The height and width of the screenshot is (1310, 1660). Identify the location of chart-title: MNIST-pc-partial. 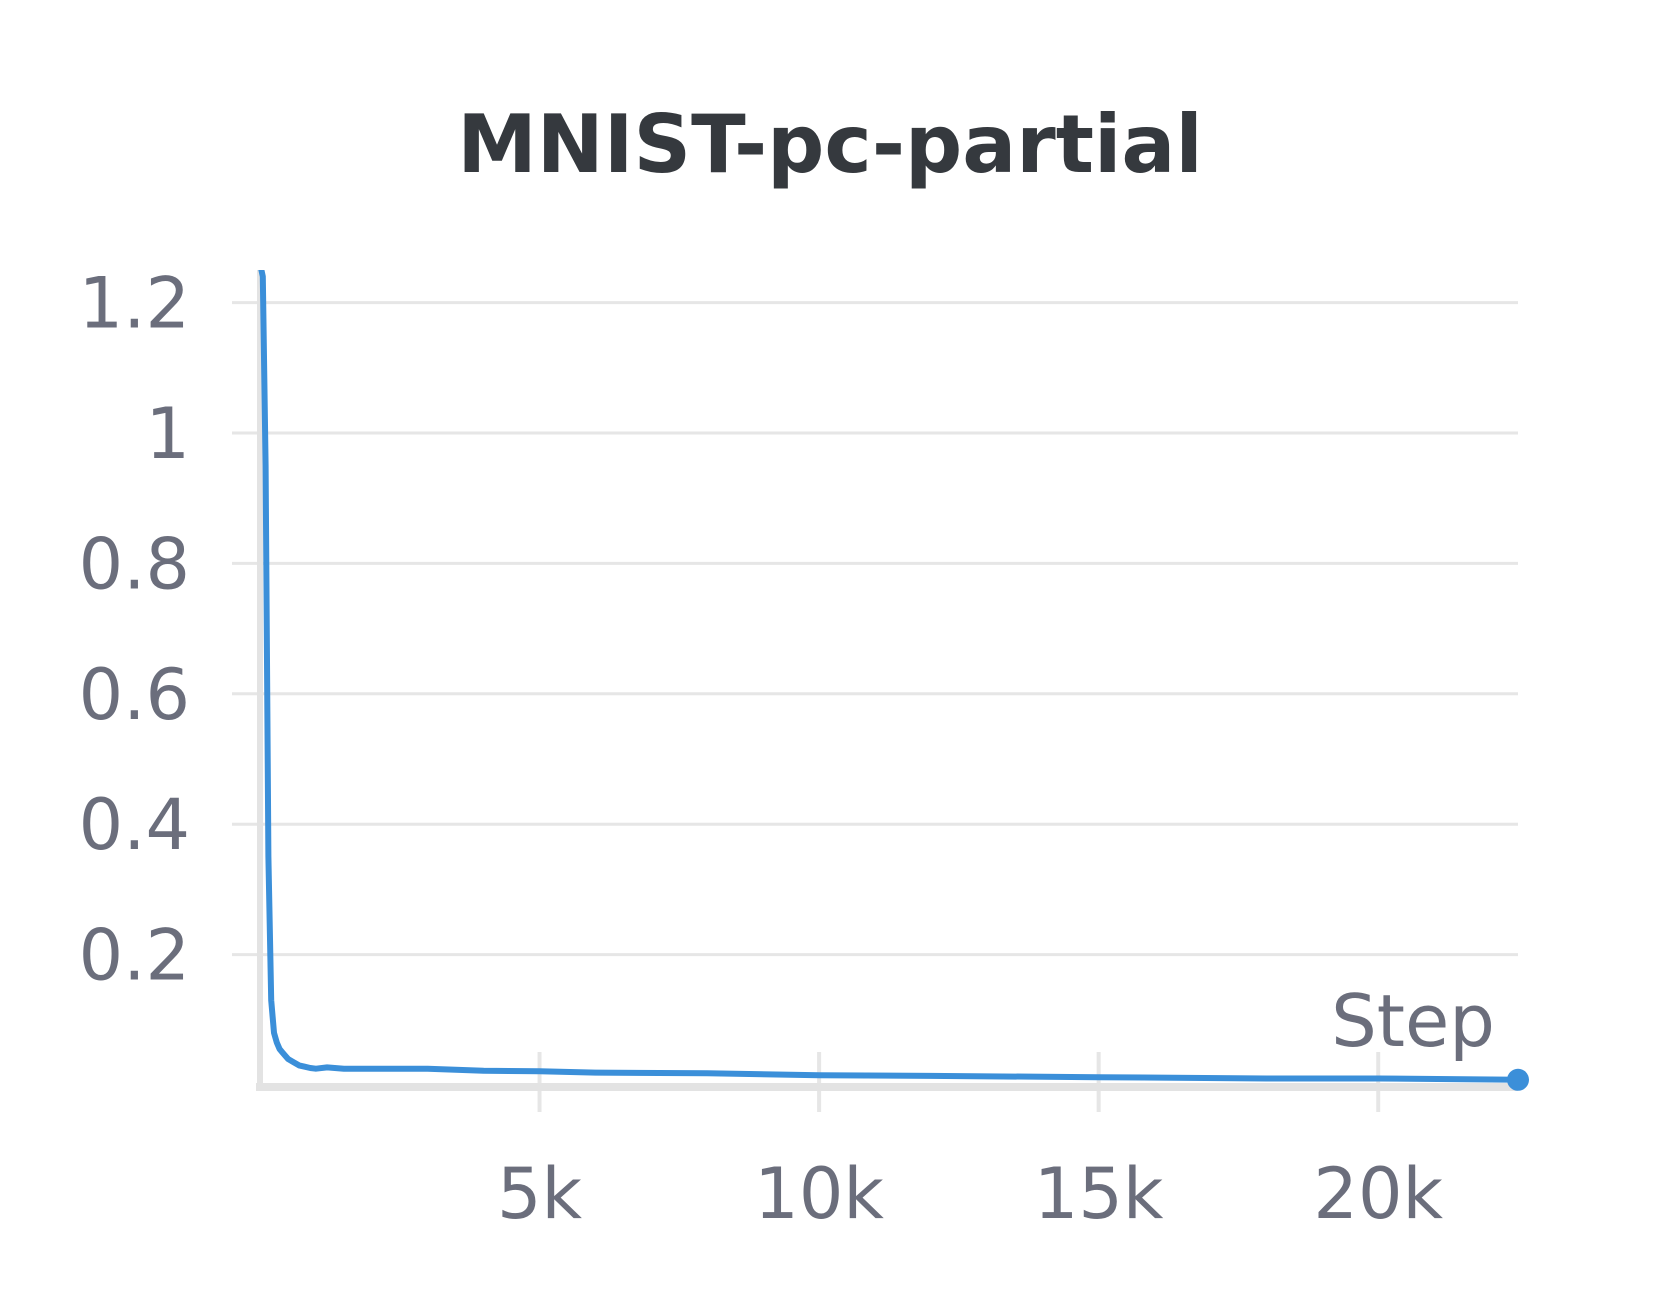
(830, 144).